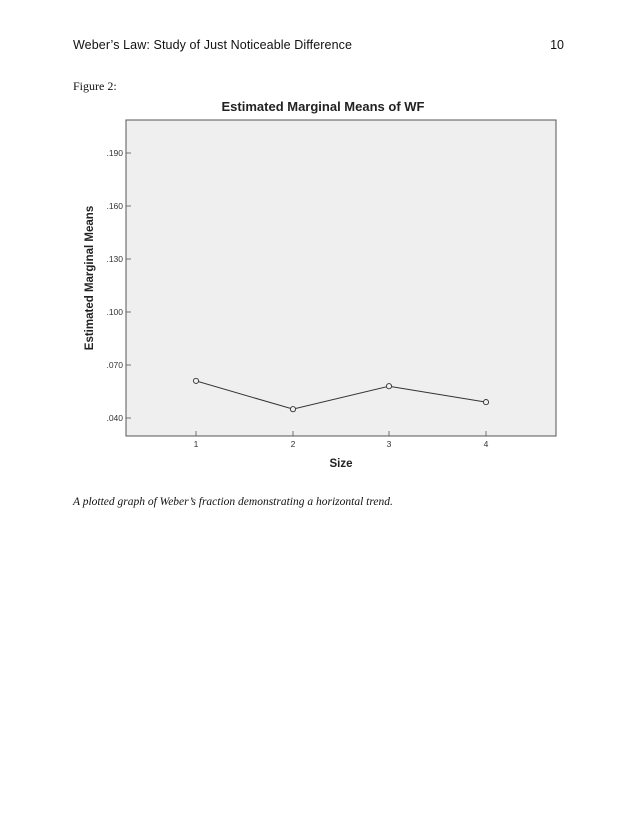 This screenshot has width=638, height=826. Describe the element at coordinates (114, 365) in the screenshot. I see `y-tick-label: .070` at that location.